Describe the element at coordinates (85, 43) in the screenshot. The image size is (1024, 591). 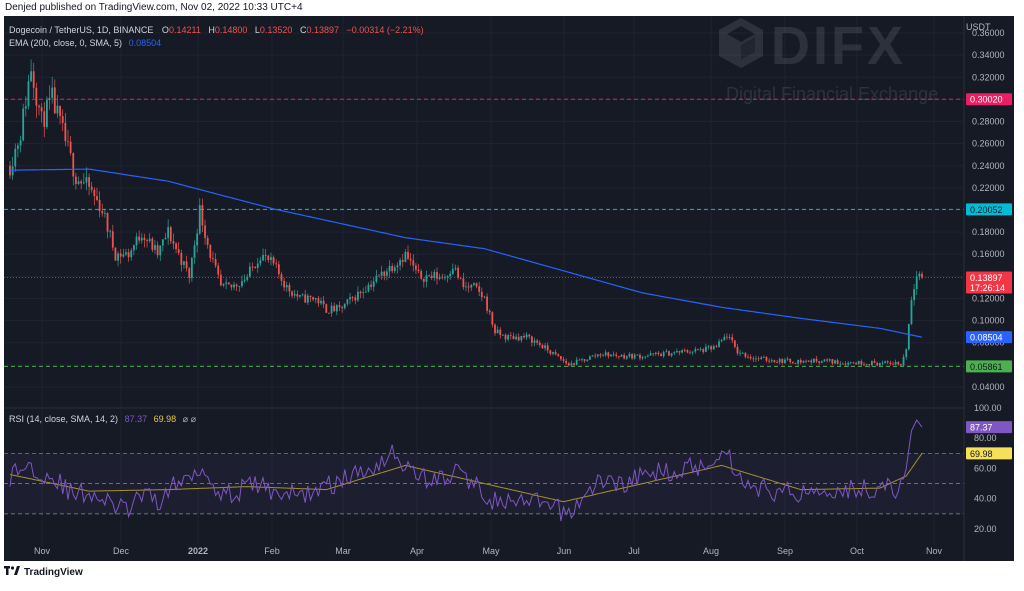
I see `ema-legend: EMA (200, close, 0, SMA, 5) 0.08504` at that location.